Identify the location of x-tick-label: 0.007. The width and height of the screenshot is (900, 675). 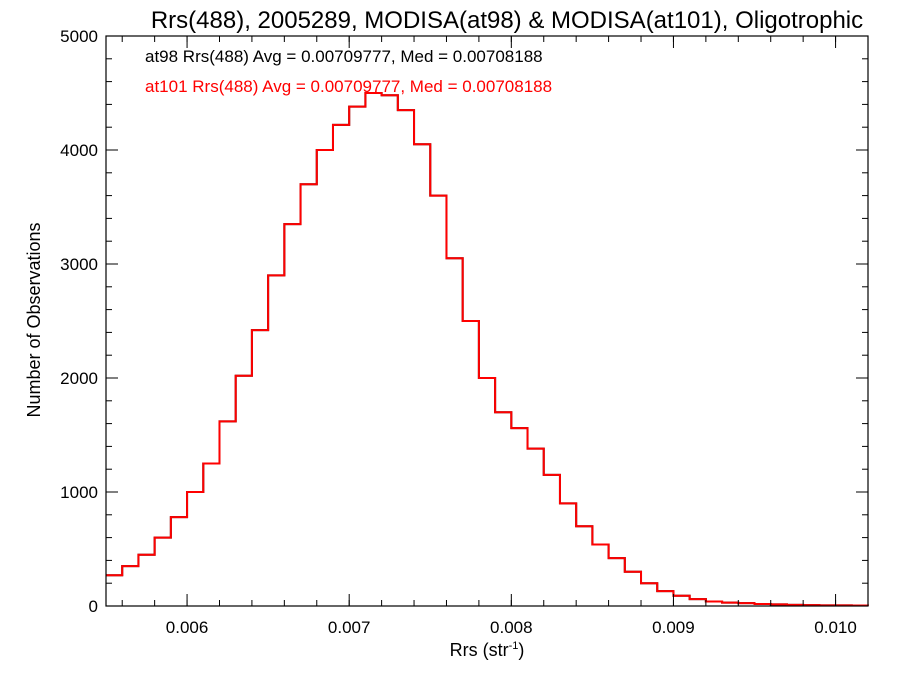
(349, 627).